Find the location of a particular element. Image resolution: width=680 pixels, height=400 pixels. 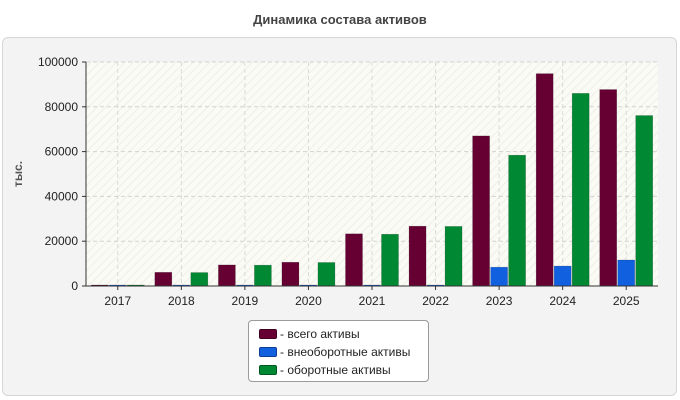

y-tick-label: 100000 is located at coordinates (58, 62).